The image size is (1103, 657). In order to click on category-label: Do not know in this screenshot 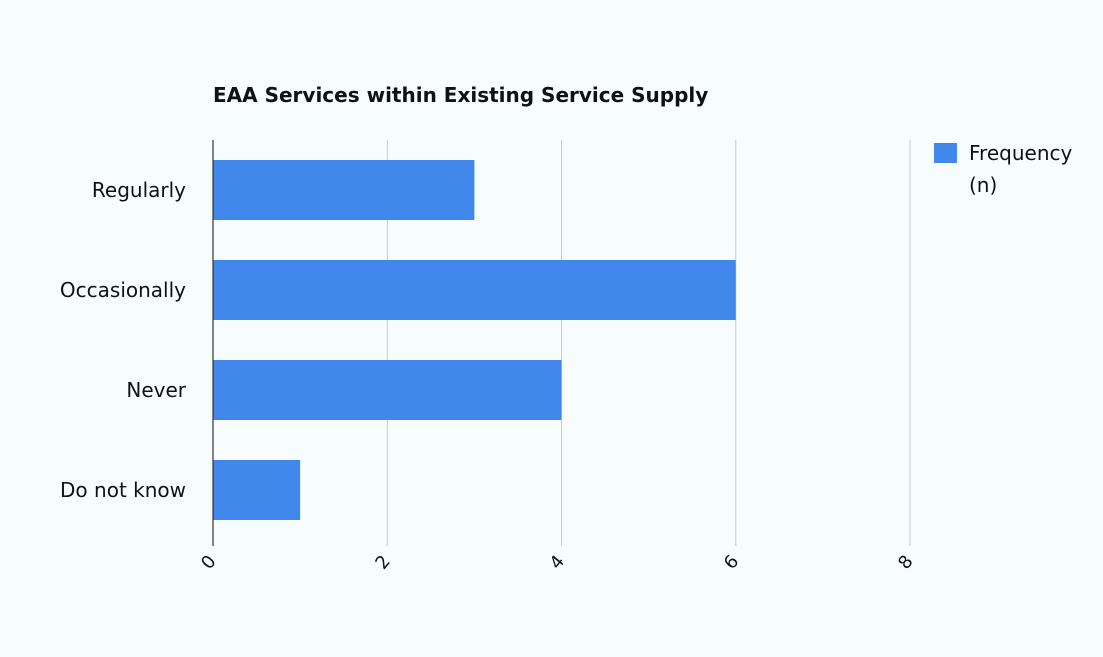, I will do `click(123, 490)`.